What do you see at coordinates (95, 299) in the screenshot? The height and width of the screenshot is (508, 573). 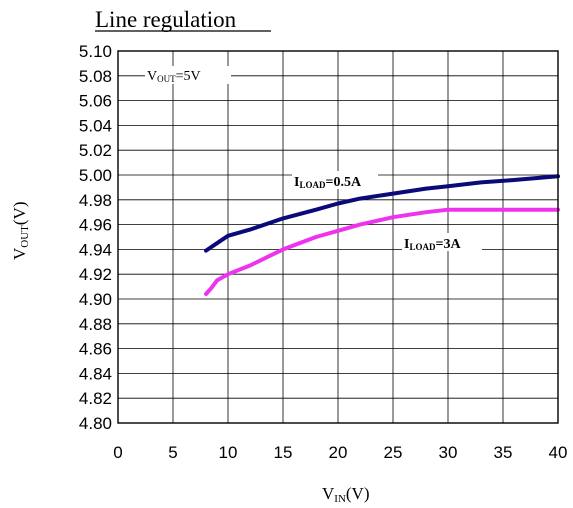 I see `y-tick-label: 4.90` at bounding box center [95, 299].